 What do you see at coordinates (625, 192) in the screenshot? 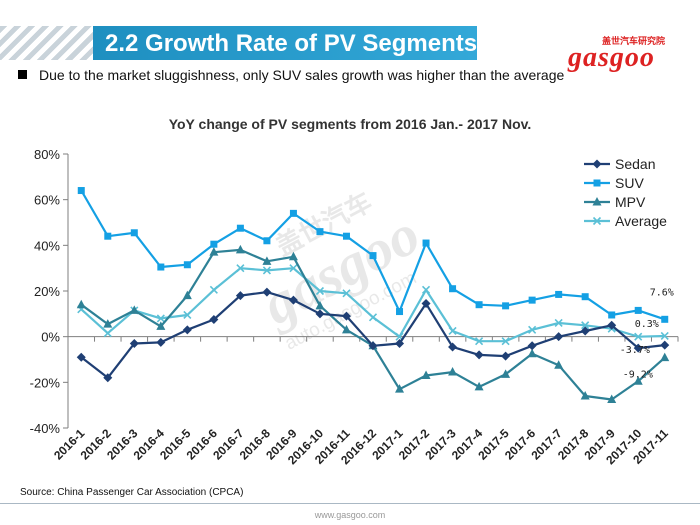
I see `legend: Sedan SUV MPV Average` at bounding box center [625, 192].